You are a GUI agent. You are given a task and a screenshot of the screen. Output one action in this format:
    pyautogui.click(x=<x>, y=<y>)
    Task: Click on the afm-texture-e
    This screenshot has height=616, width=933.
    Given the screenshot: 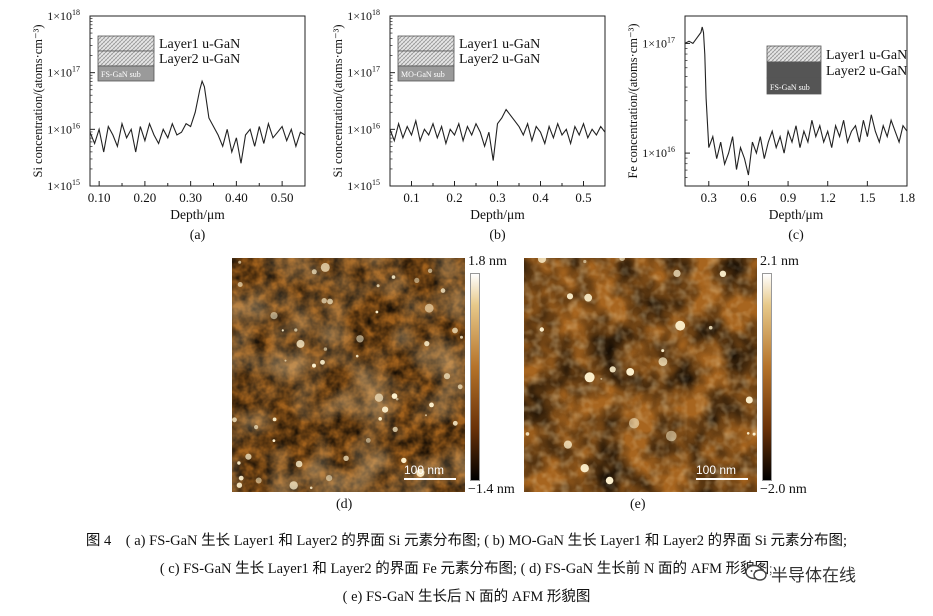 What is the action you would take?
    pyautogui.click(x=640, y=375)
    